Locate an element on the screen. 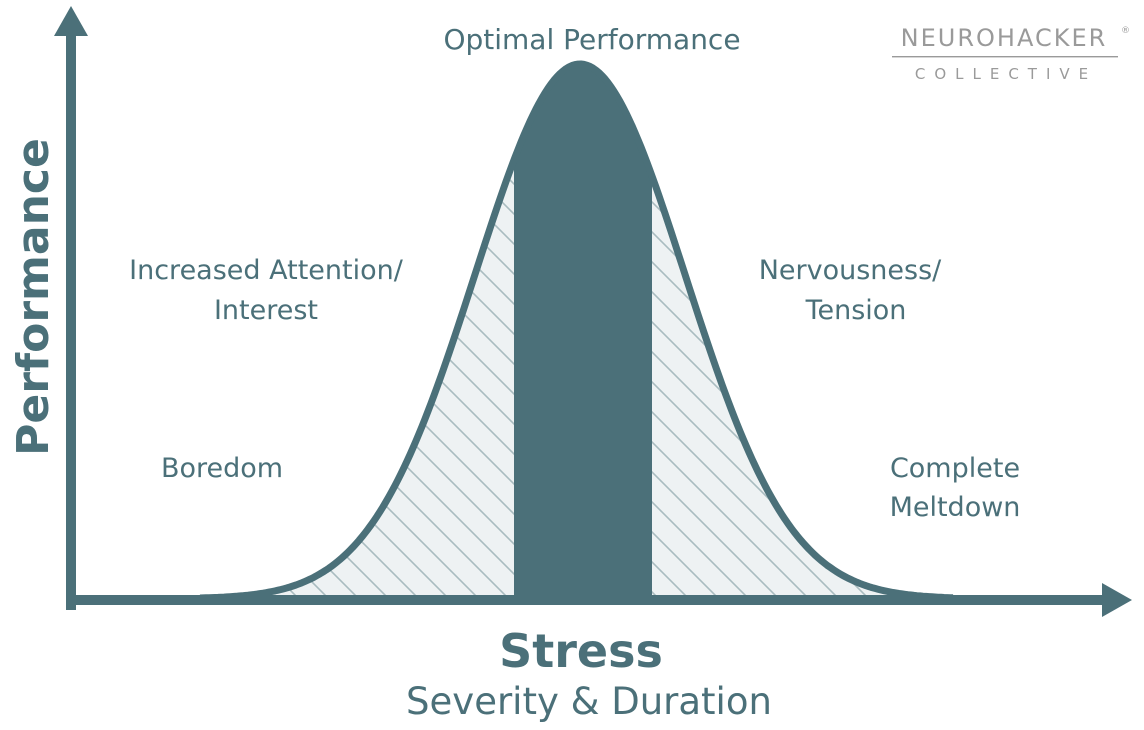 The image size is (1144, 730). y-axis-title: Performance is located at coordinates (33, 297).